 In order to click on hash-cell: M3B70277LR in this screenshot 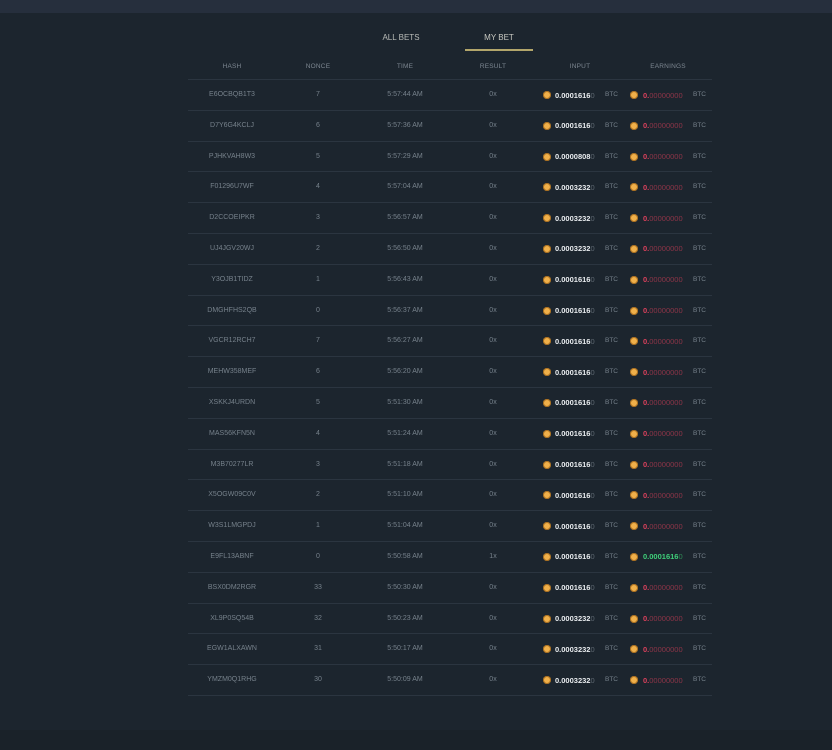, I will do `click(232, 464)`.